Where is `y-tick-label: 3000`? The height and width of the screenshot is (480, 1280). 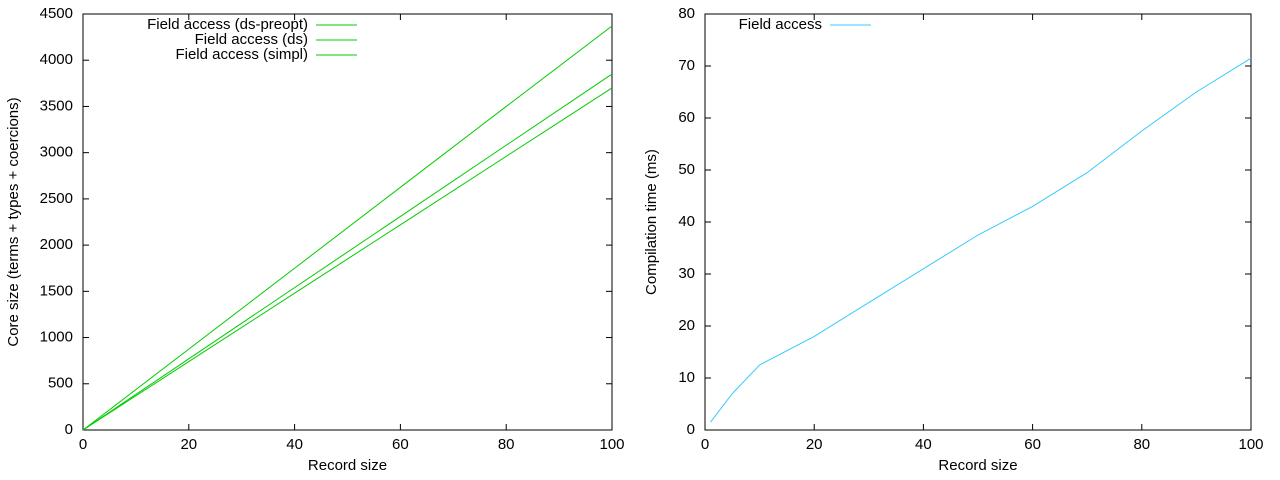 y-tick-label: 3000 is located at coordinates (56, 152).